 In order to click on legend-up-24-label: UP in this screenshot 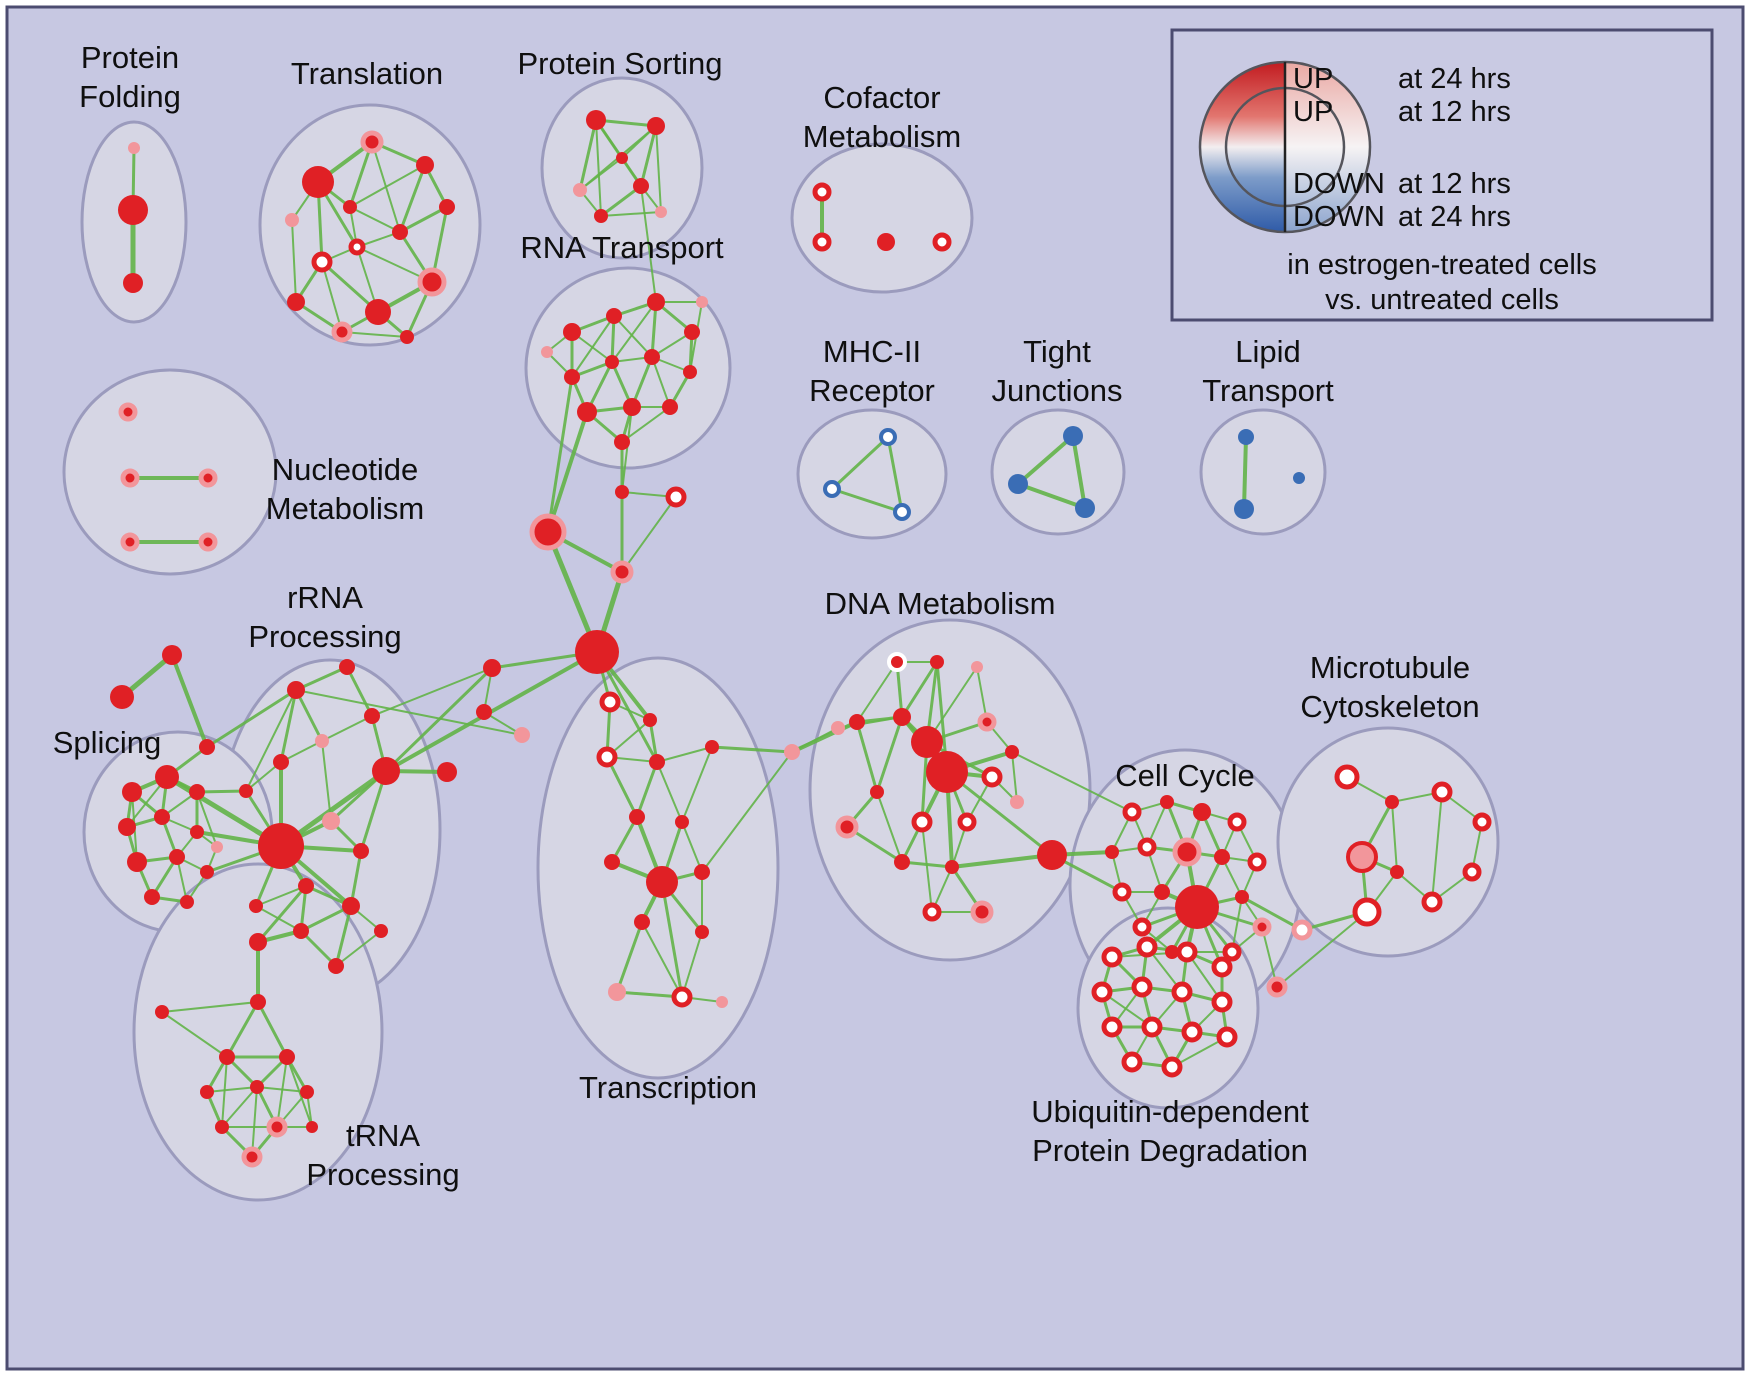, I will do `click(1313, 79)`.